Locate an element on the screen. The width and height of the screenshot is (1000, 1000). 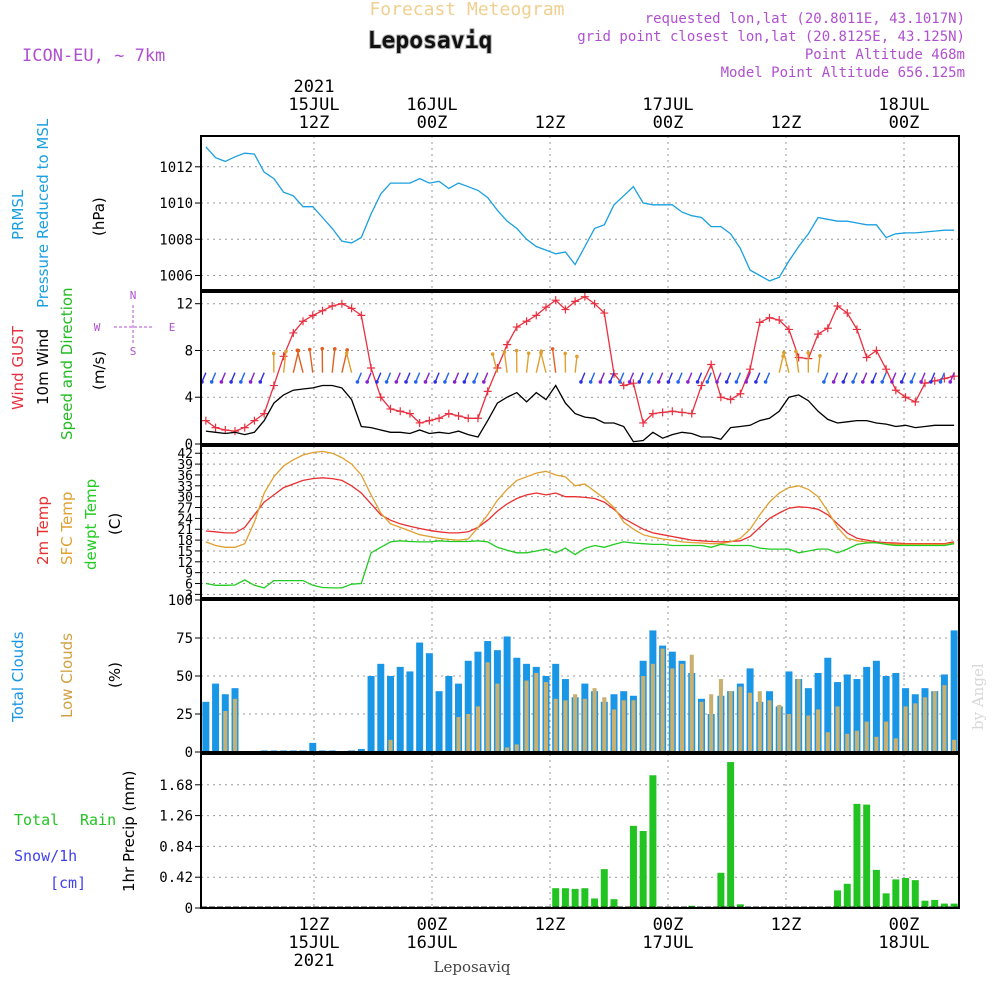
pressure-labels: PRMSL Pressure Reduced to MSL (hPa) is located at coordinates (58, 213).